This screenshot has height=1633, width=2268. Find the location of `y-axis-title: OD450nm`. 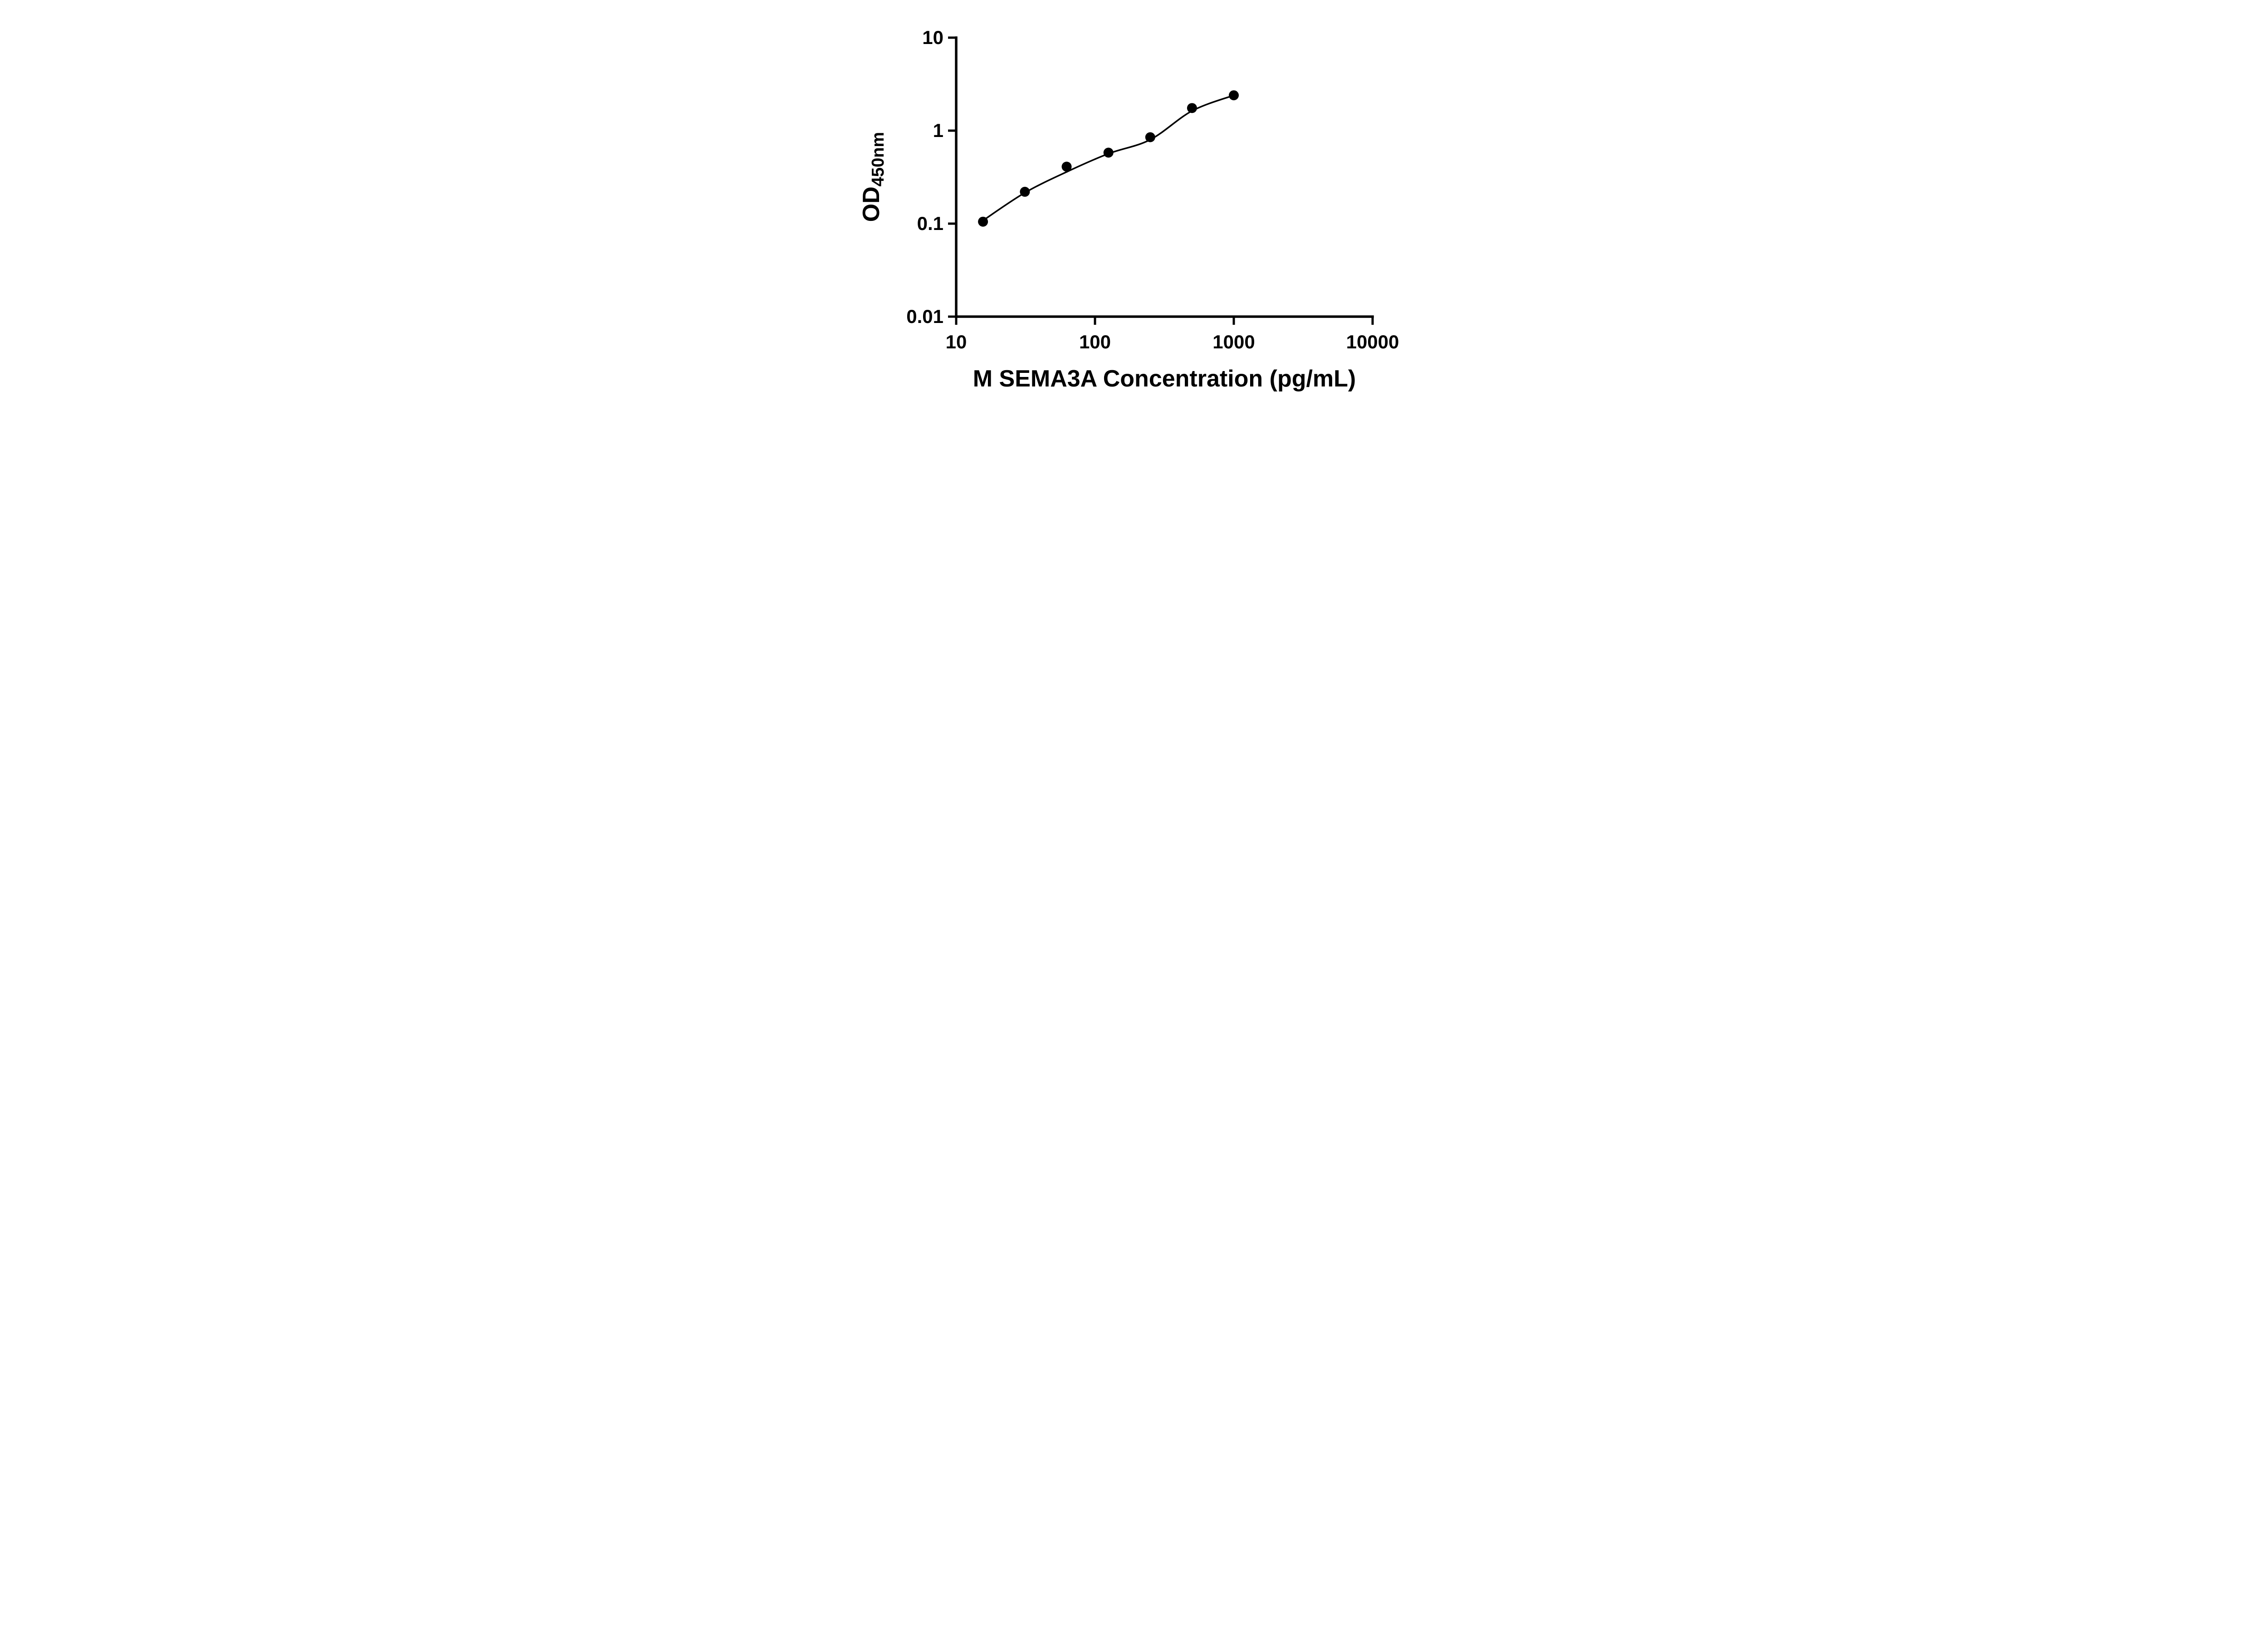

y-axis-title: OD450nm is located at coordinates (873, 177).